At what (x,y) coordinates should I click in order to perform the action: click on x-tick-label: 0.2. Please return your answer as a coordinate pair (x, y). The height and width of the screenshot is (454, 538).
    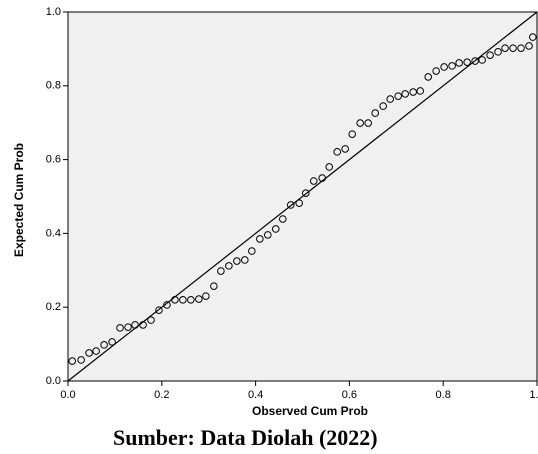
    Looking at the image, I should click on (161, 395).